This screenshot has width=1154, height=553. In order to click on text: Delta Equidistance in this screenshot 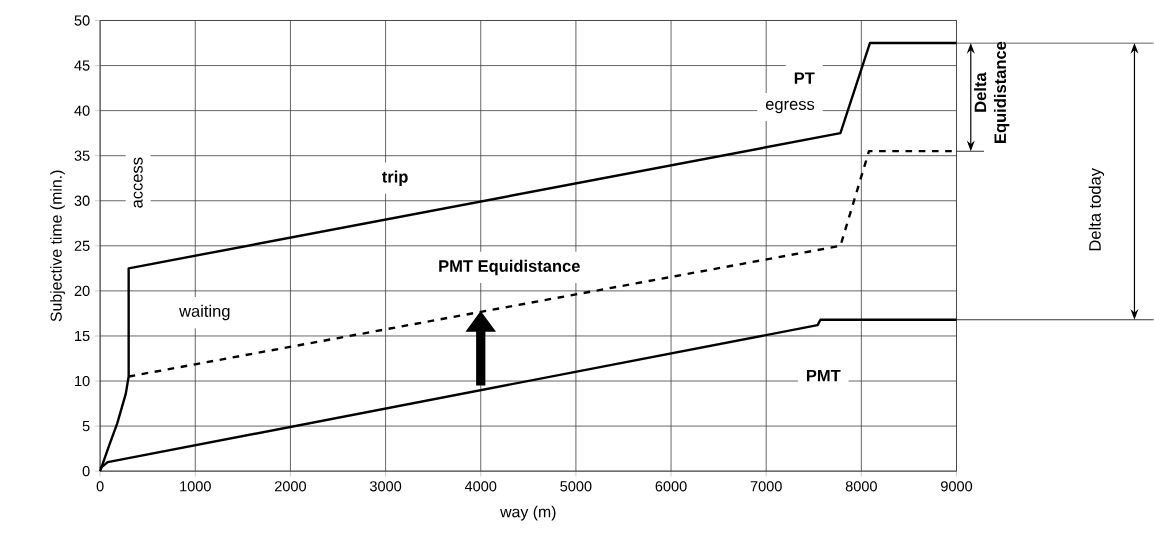, I will do `click(992, 92)`.